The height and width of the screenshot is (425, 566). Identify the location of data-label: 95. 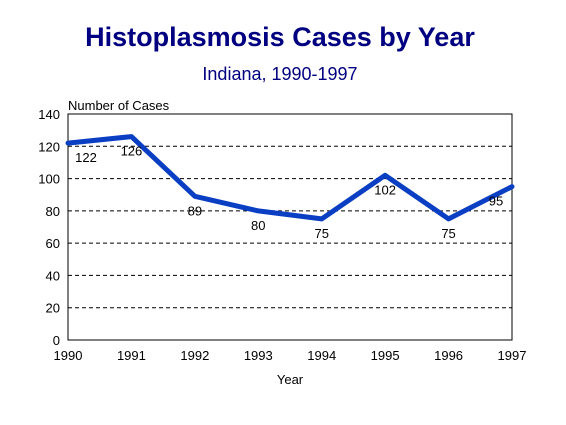
(496, 201).